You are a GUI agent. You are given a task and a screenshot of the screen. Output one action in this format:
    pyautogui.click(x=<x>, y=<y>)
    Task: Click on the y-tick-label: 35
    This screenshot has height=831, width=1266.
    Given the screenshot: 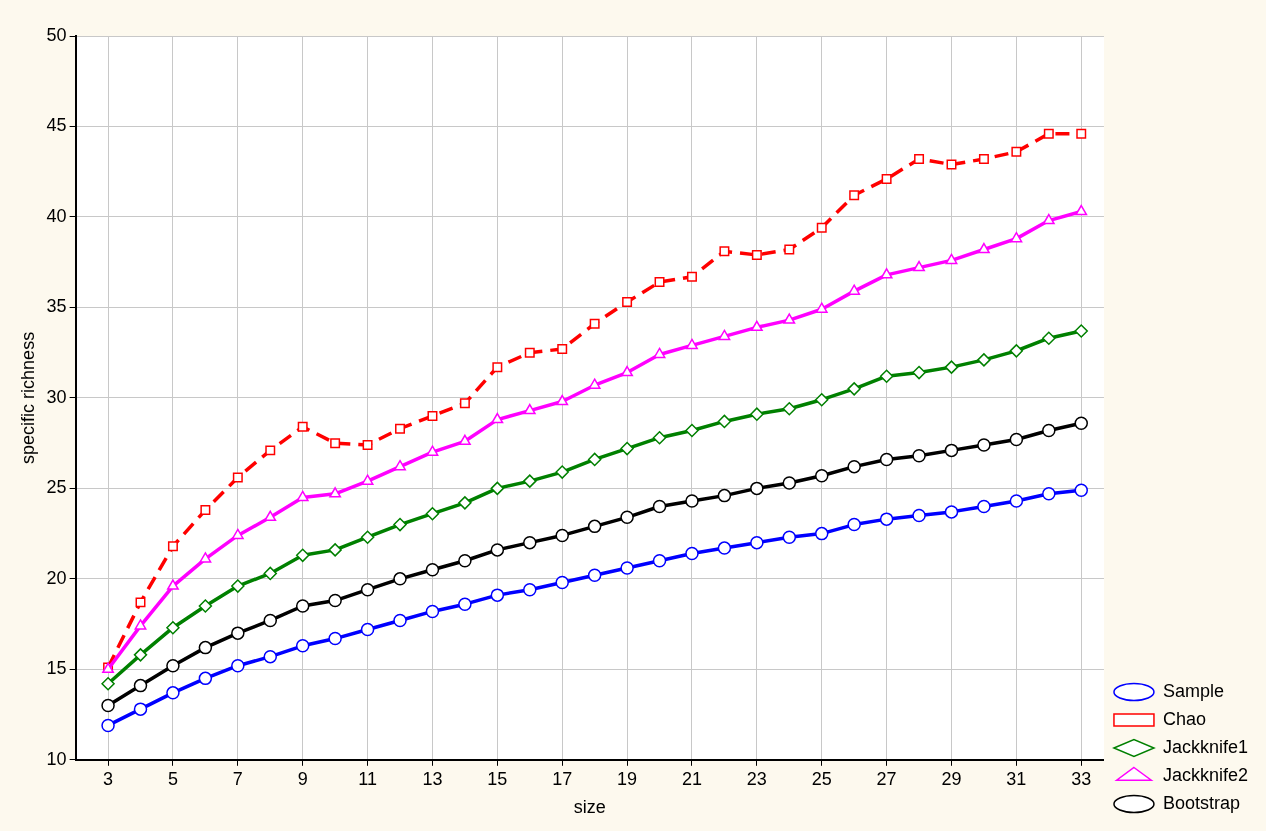 What is the action you would take?
    pyautogui.click(x=56, y=306)
    